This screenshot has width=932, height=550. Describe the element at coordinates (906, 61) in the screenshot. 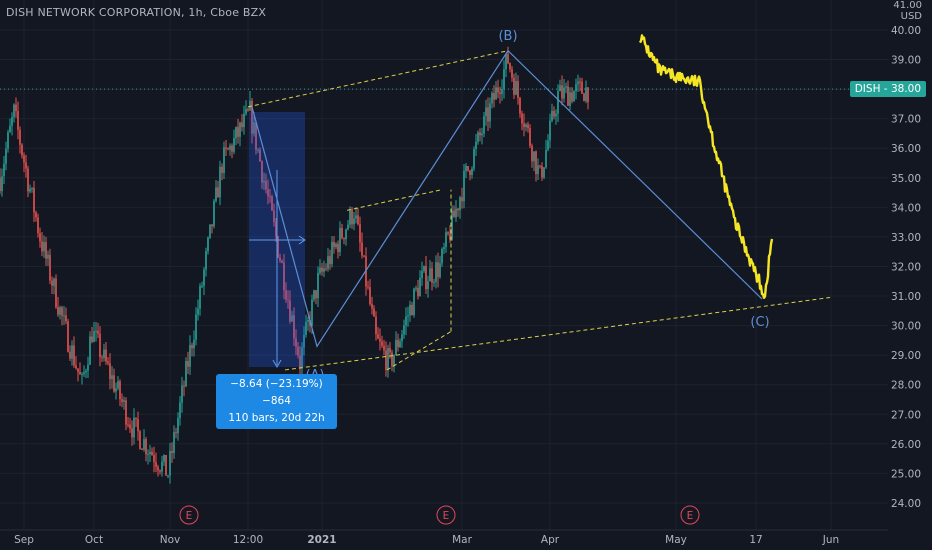

I see `y-tick-label: 39.00` at that location.